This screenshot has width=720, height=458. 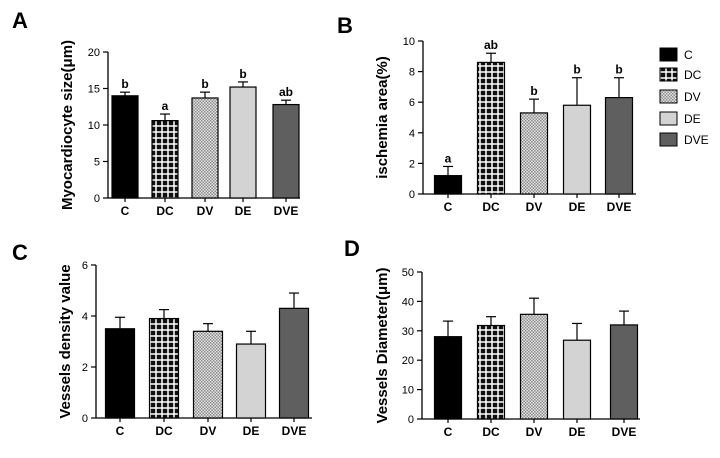 I want to click on x-tick-label-a-de: DE, so click(x=243, y=211).